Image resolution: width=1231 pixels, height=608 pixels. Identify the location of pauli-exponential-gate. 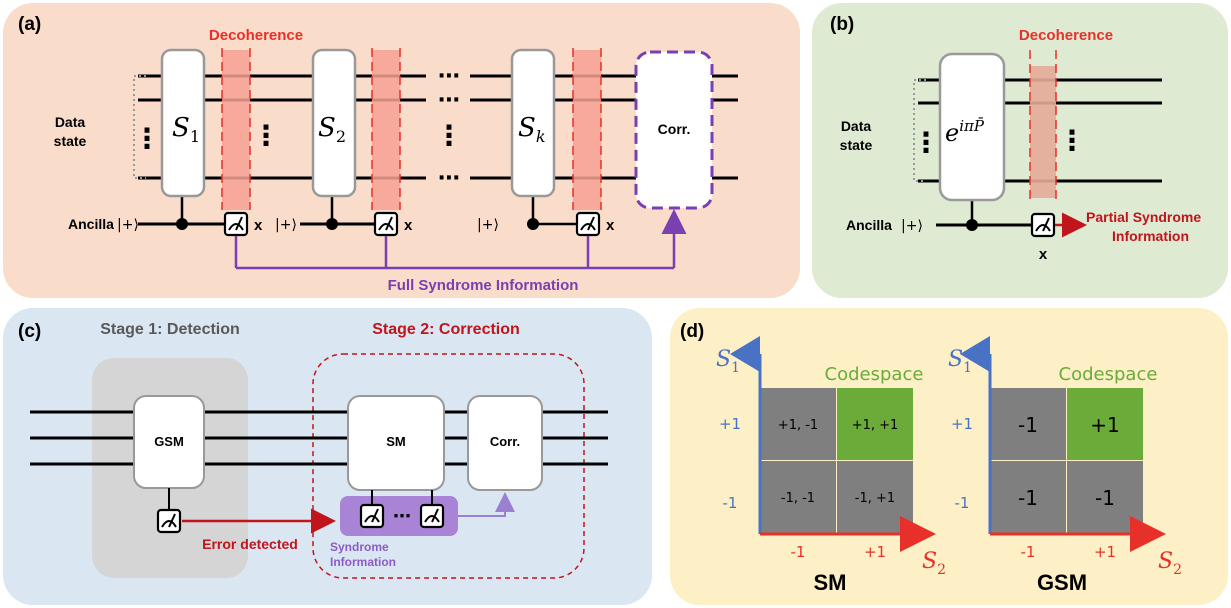
(972, 127).